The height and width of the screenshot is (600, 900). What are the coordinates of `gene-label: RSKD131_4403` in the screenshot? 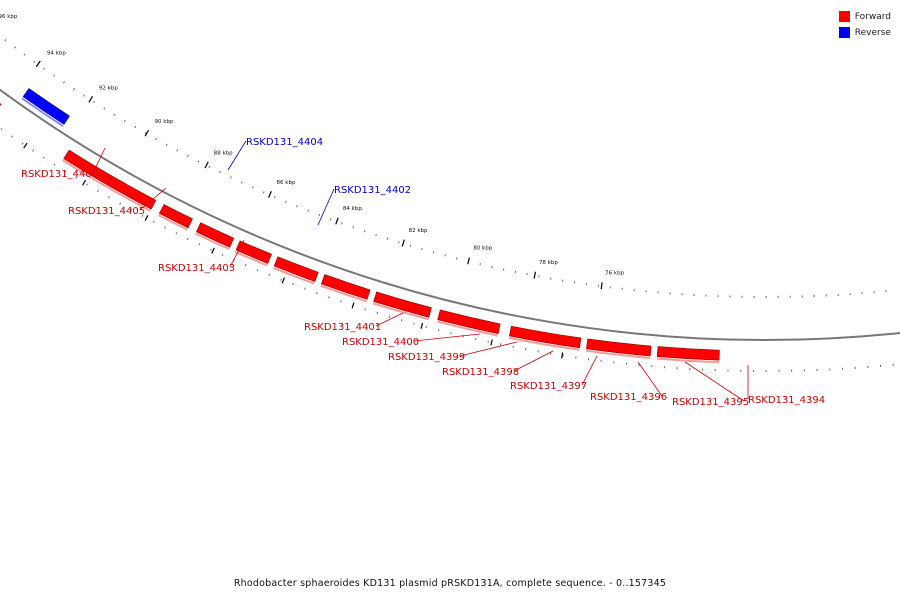 It's located at (196, 268).